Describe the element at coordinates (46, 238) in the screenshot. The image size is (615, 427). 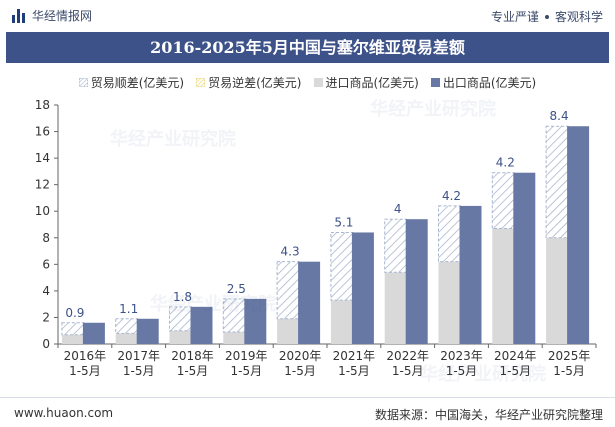
I see `y-tick-label: 8` at that location.